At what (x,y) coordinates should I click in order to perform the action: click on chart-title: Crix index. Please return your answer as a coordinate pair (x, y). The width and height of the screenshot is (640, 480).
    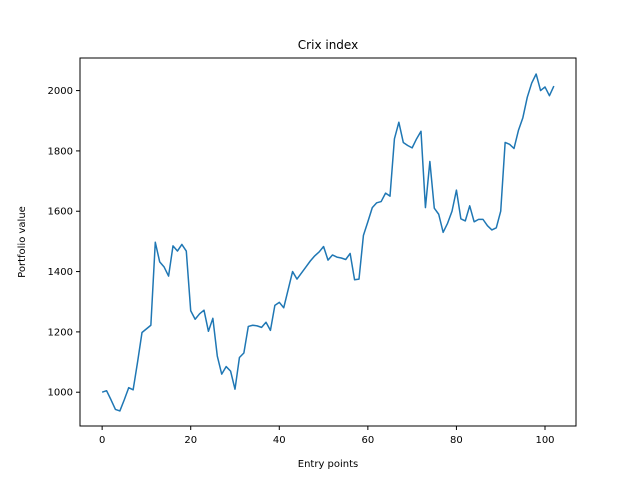
    Looking at the image, I should click on (328, 45).